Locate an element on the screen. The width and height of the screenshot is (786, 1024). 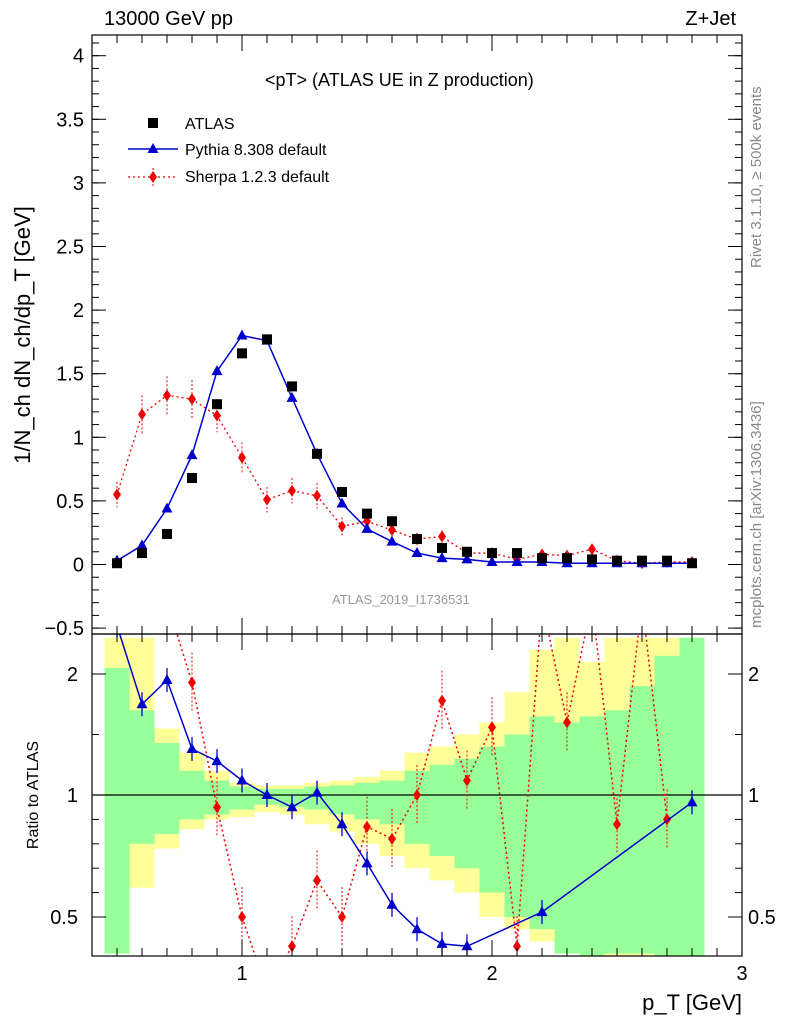
legend-pythia-label: Pythia 8.308 default is located at coordinates (256, 150).